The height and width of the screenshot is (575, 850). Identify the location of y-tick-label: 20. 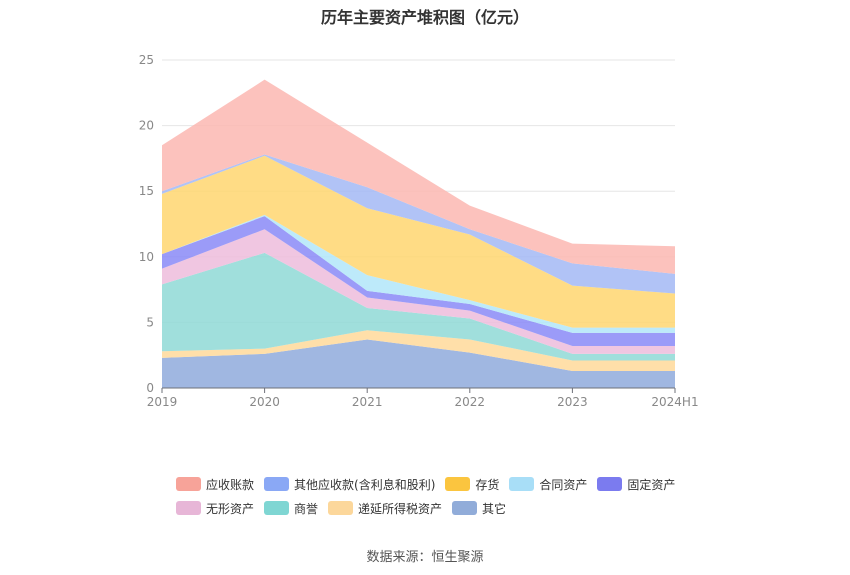
(146, 126).